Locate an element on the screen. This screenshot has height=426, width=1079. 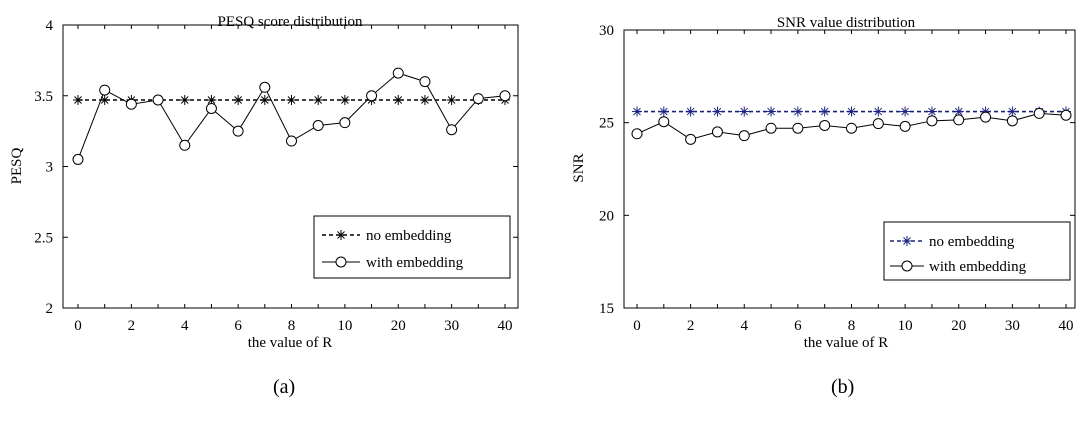
legend-box-b is located at coordinates (977, 251).